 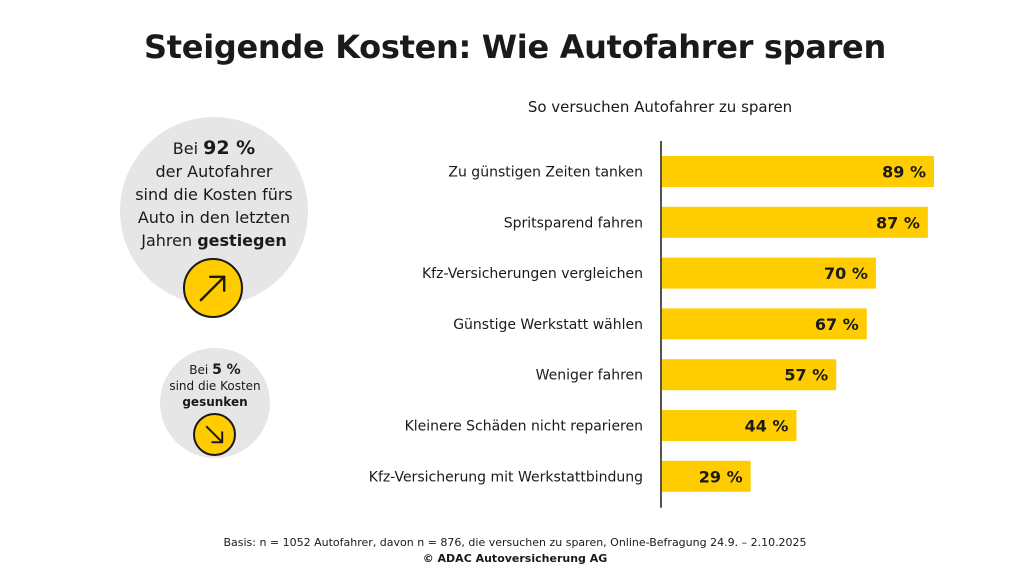 I want to click on value-label: 67 %, so click(x=837, y=324).